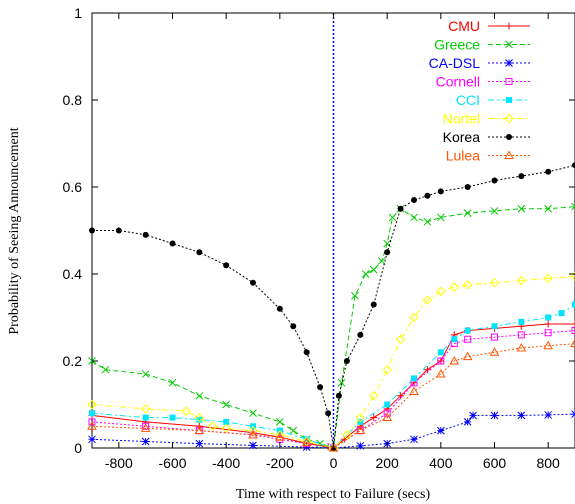 The height and width of the screenshot is (504, 575). I want to click on series-line-ca-dsl, so click(333, 431).